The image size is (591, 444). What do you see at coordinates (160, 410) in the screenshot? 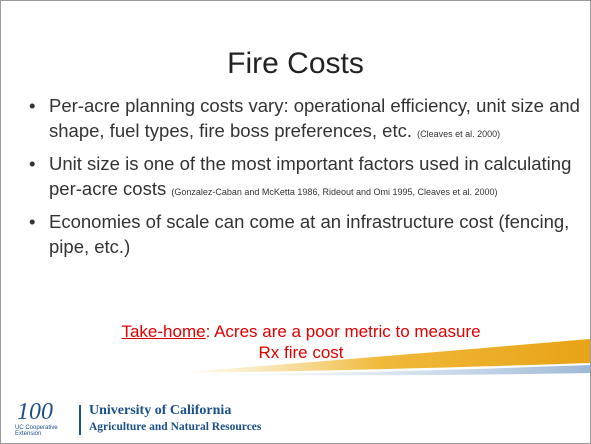
I see `university: University of California` at bounding box center [160, 410].